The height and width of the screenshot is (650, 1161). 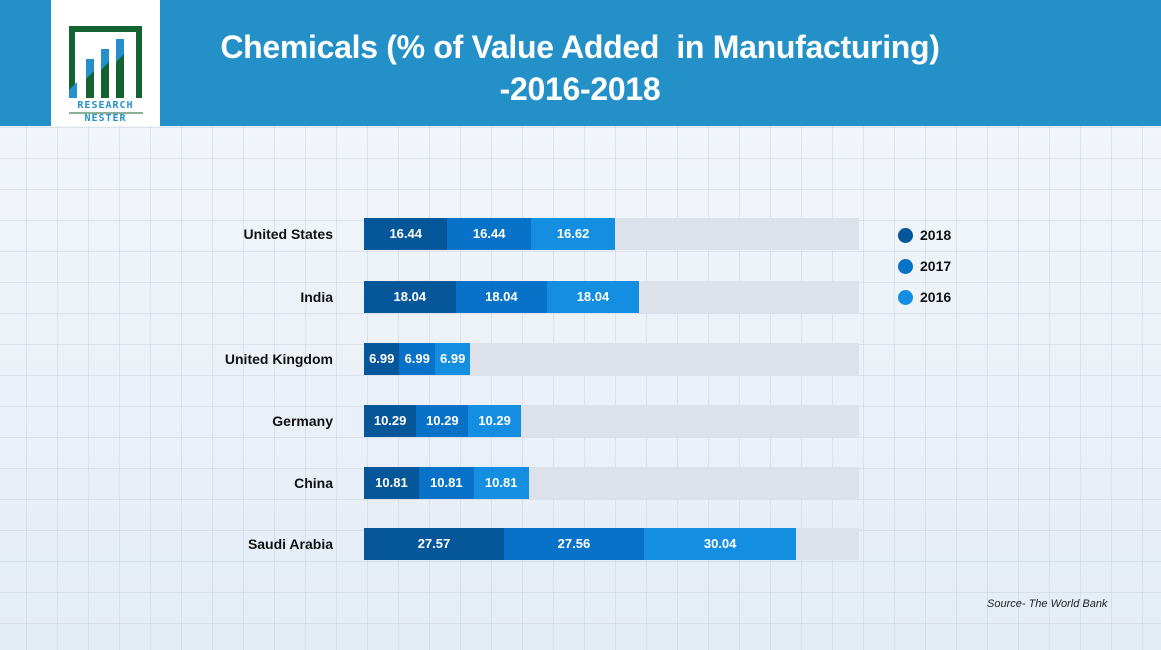 What do you see at coordinates (288, 234) in the screenshot?
I see `category-label: United States` at bounding box center [288, 234].